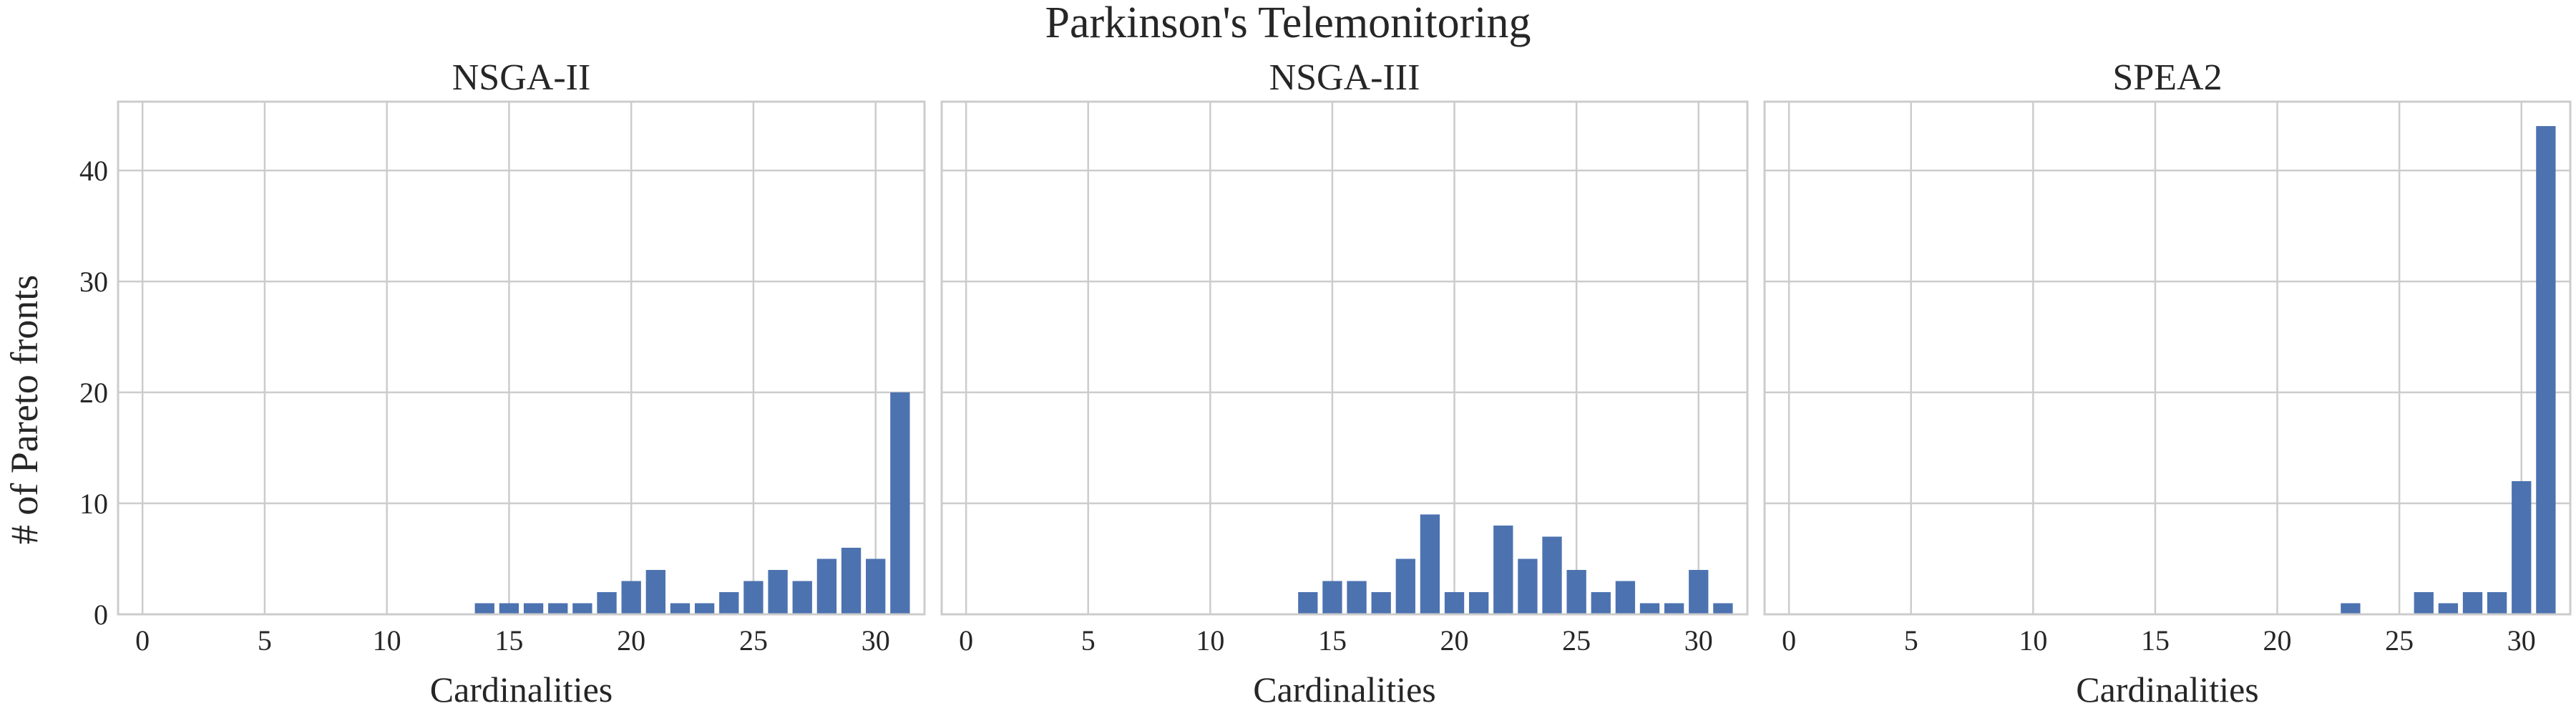  I want to click on panel-title: NSGA-III, so click(1344, 77).